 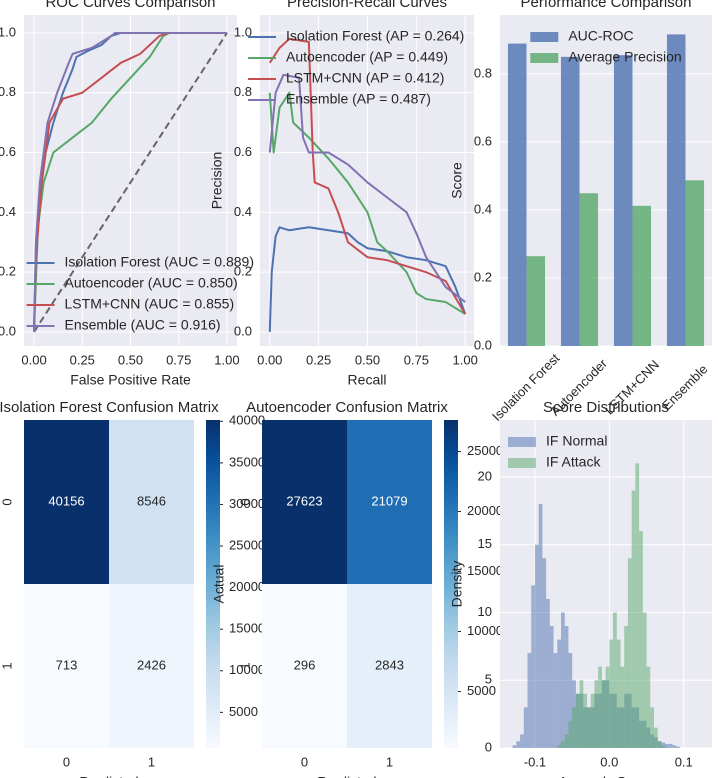 What do you see at coordinates (557, 451) in the screenshot?
I see `legend: IF Normal IF Attack` at bounding box center [557, 451].